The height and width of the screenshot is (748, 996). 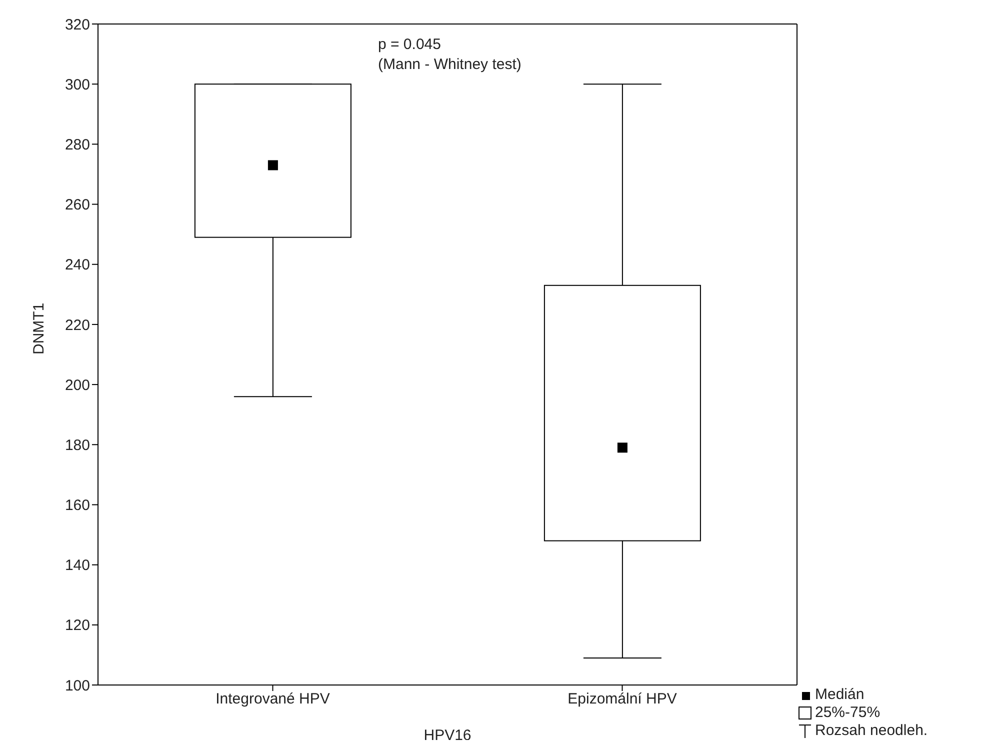 I want to click on annotation: (Mann - Whitney test), so click(x=450, y=64).